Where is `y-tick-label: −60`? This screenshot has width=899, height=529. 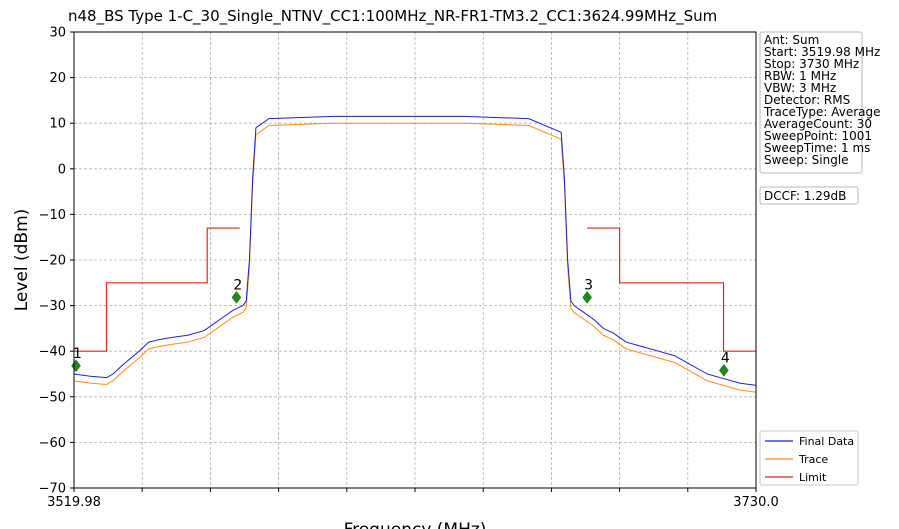
y-tick-label: −60 is located at coordinates (52, 443).